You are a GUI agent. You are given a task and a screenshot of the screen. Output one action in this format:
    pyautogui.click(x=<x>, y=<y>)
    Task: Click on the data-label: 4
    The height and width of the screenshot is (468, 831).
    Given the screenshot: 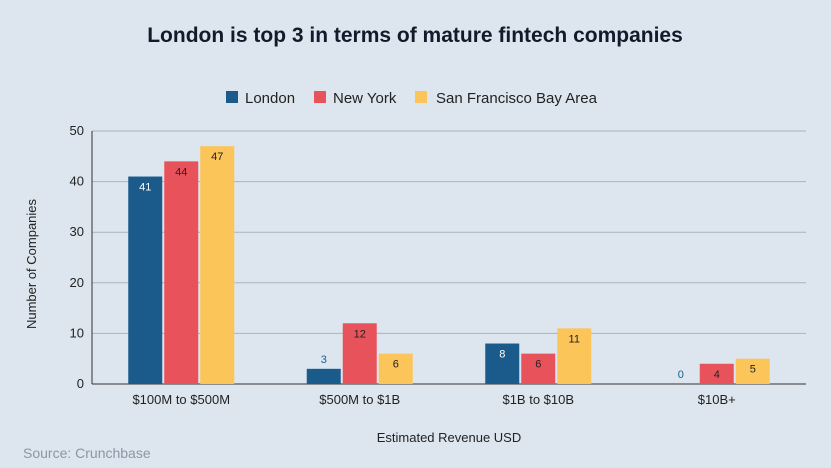 What is the action you would take?
    pyautogui.click(x=717, y=375)
    